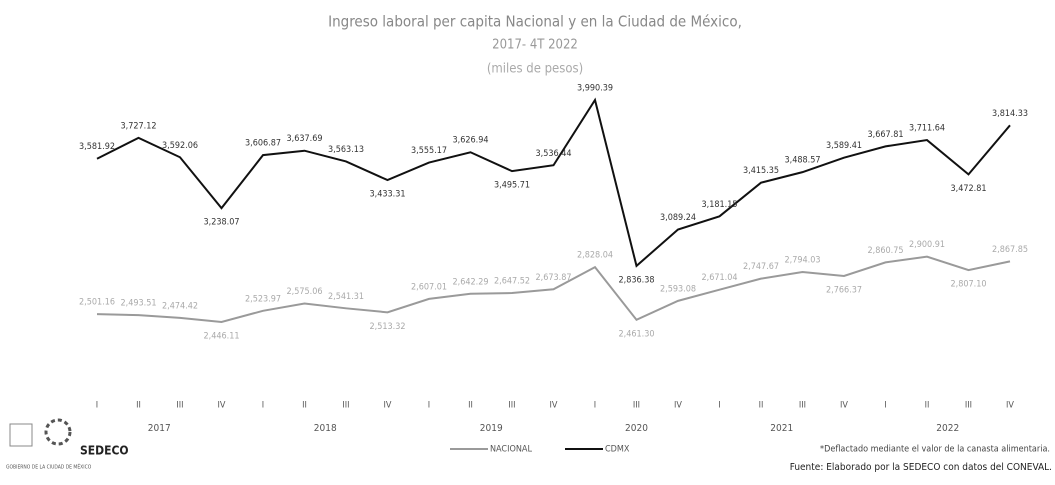 The height and width of the screenshot is (485, 1055). What do you see at coordinates (553, 154) in the screenshot?
I see `data-label: 3,536.44` at bounding box center [553, 154].